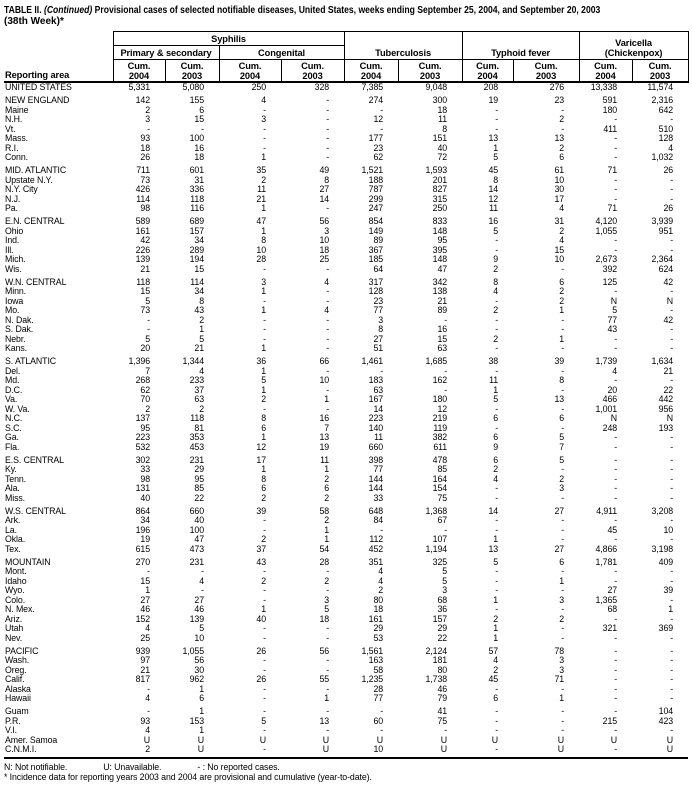 Image resolution: width=692 pixels, height=790 pixels. Describe the element at coordinates (142, 548) in the screenshot. I see `value-cell: 615` at that location.